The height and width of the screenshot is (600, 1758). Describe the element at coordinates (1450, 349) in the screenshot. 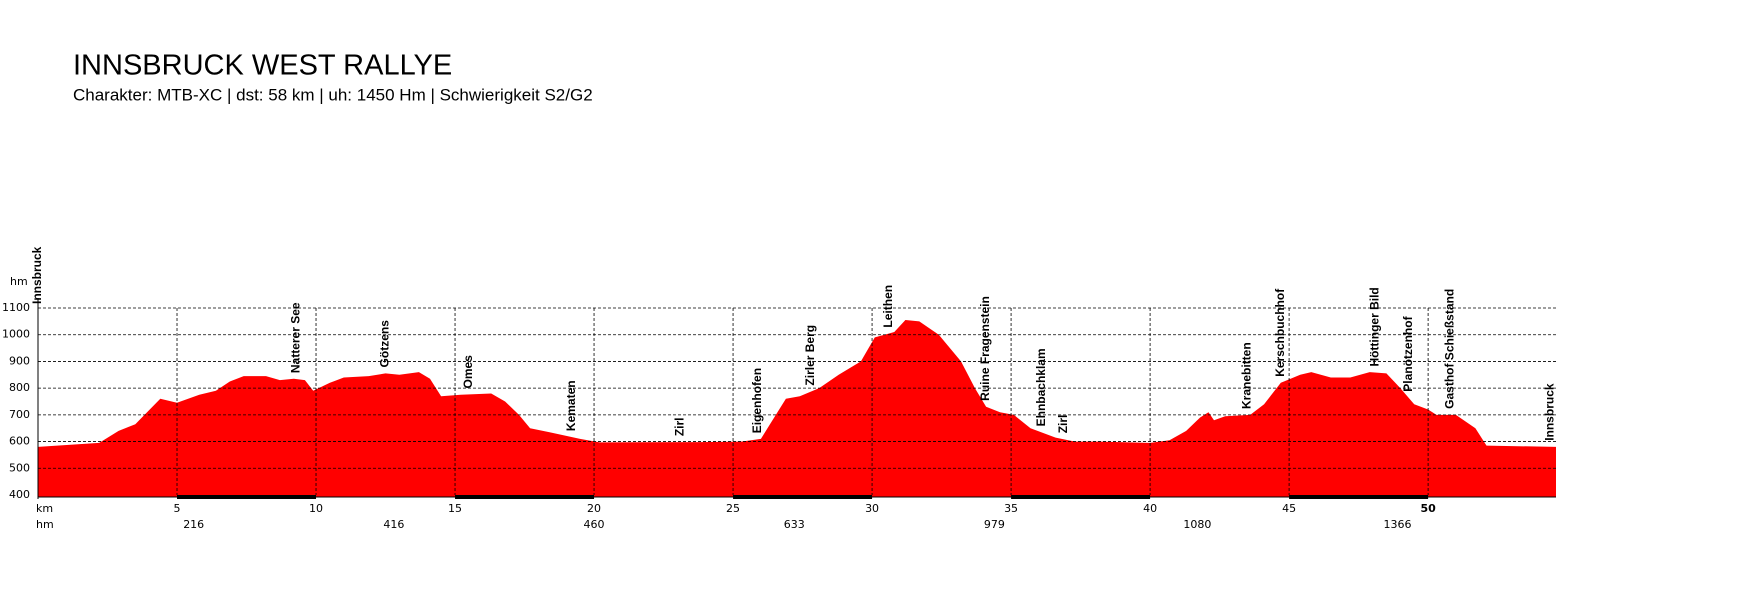

I see `waypoint-label: Gasthof Schießstand` at that location.